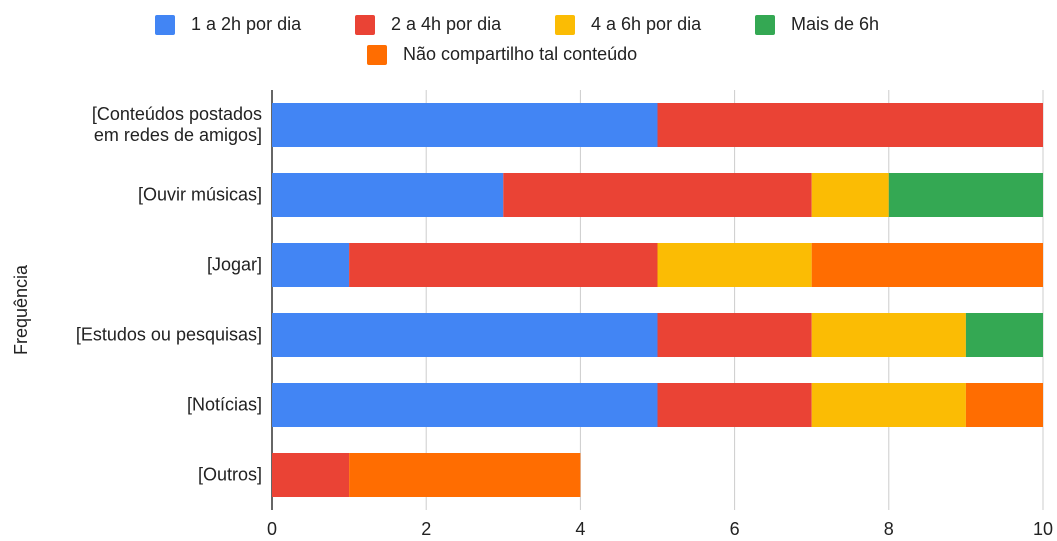  What do you see at coordinates (426, 529) in the screenshot?
I see `x-tick-label: 2` at bounding box center [426, 529].